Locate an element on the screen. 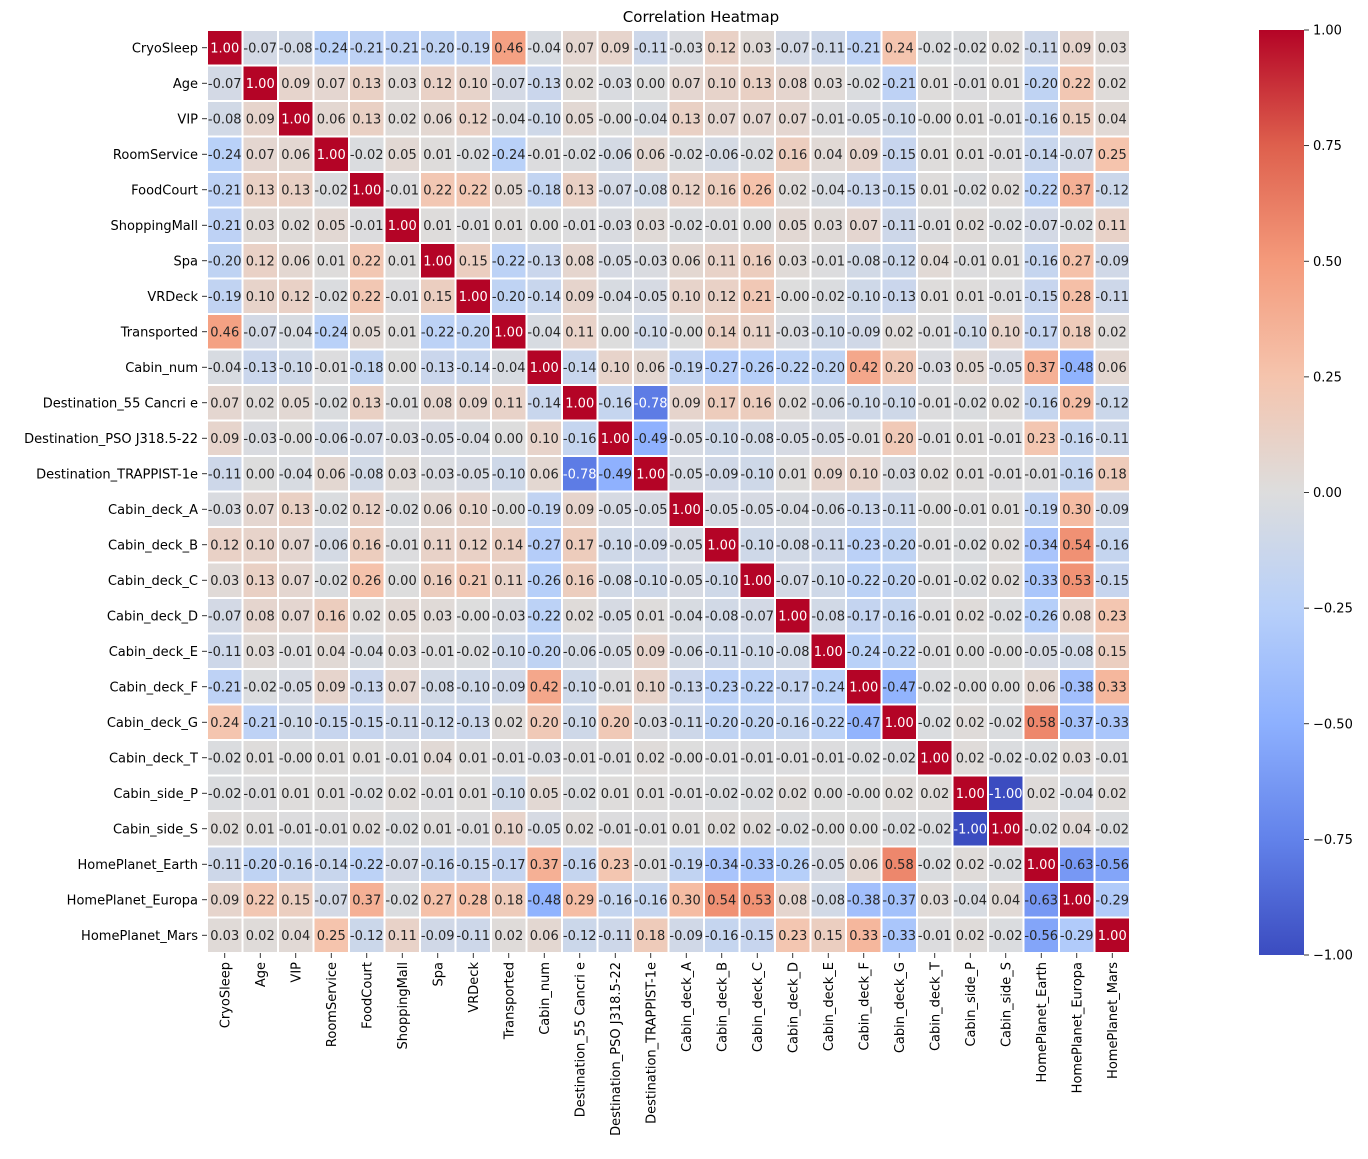  y-tick-label: FoodCourt is located at coordinates (164, 190).